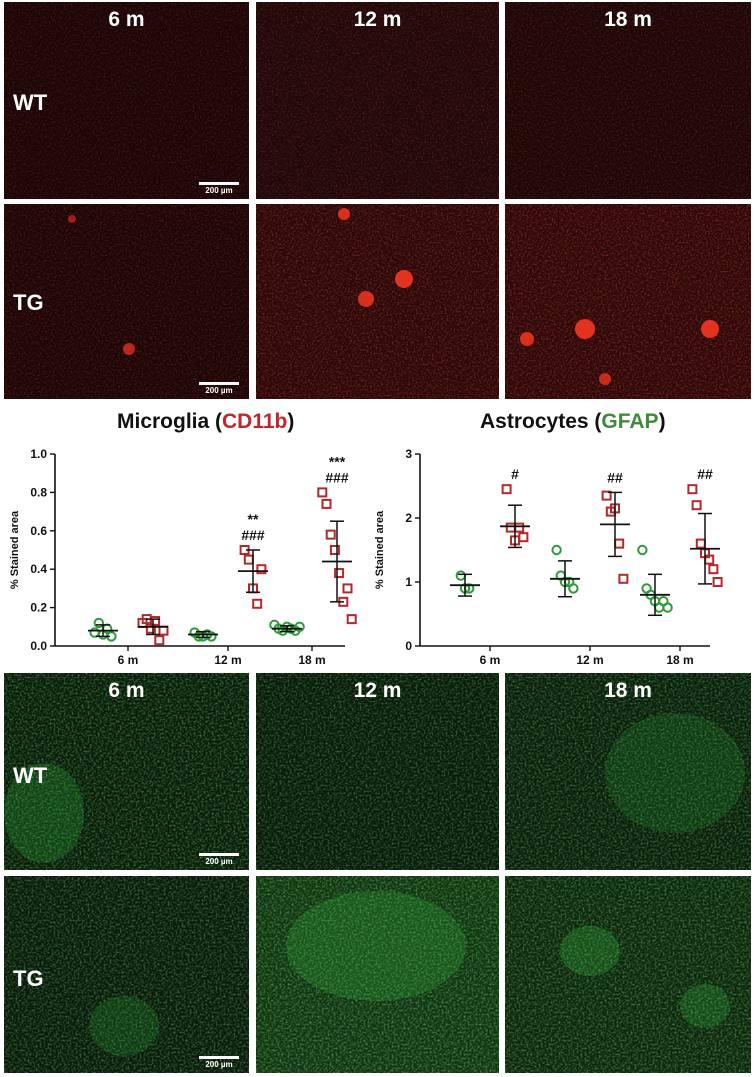 The image size is (755, 1077). What do you see at coordinates (206, 421) in the screenshot?
I see `microglia-title: Microglia (CD11b)` at bounding box center [206, 421].